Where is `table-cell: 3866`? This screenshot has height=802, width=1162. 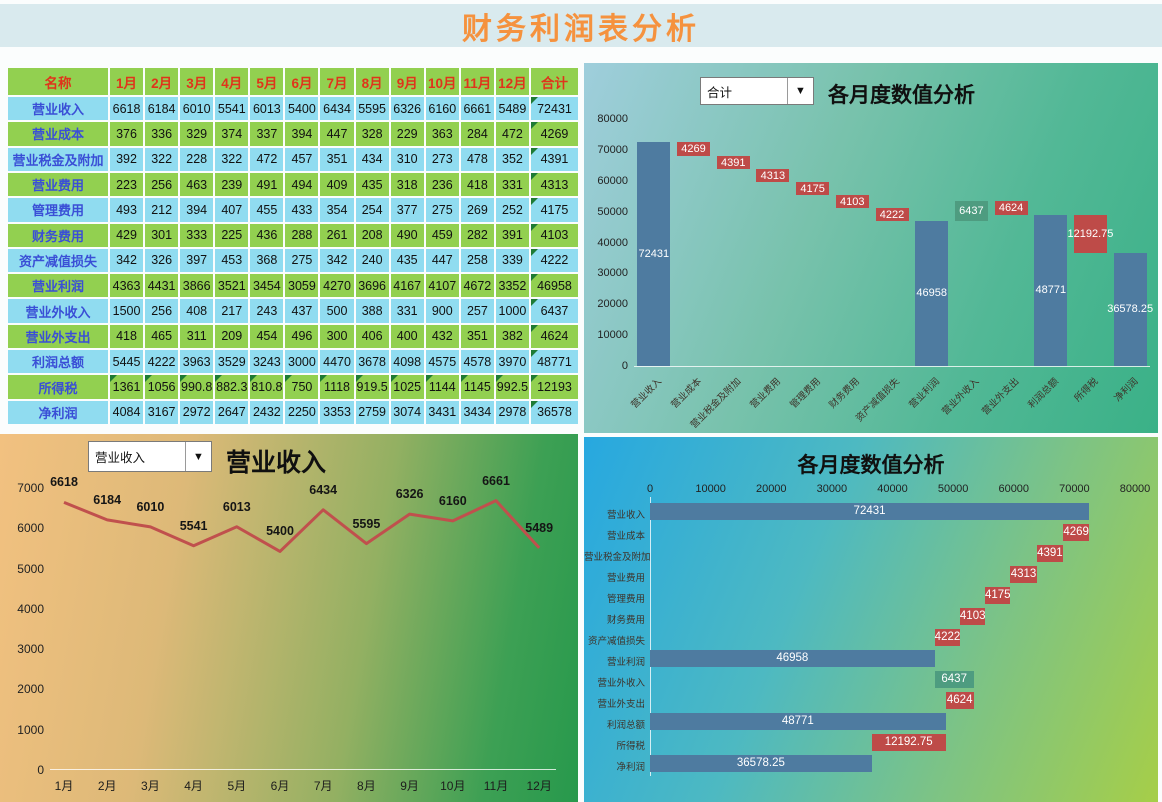 table-cell: 3866 is located at coordinates (197, 286).